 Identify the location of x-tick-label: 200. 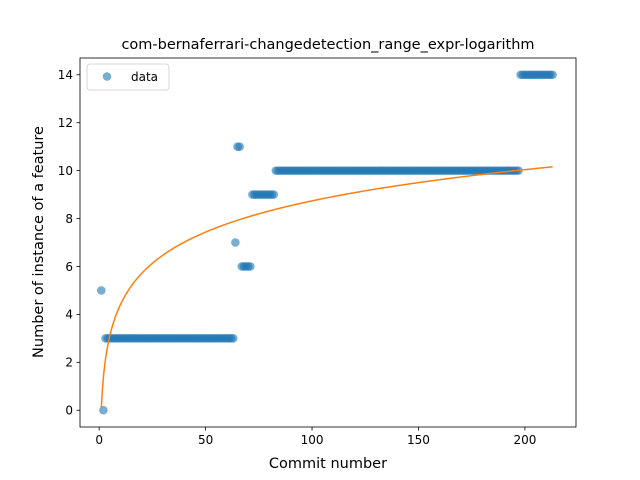
(524, 440).